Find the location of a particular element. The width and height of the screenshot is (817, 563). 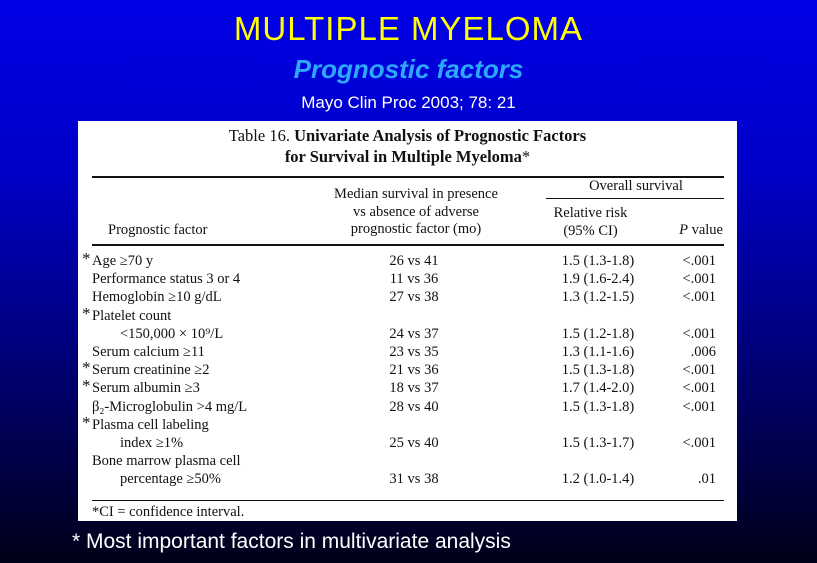

header-median-line2: vs absence of adverse is located at coordinates (415, 211).